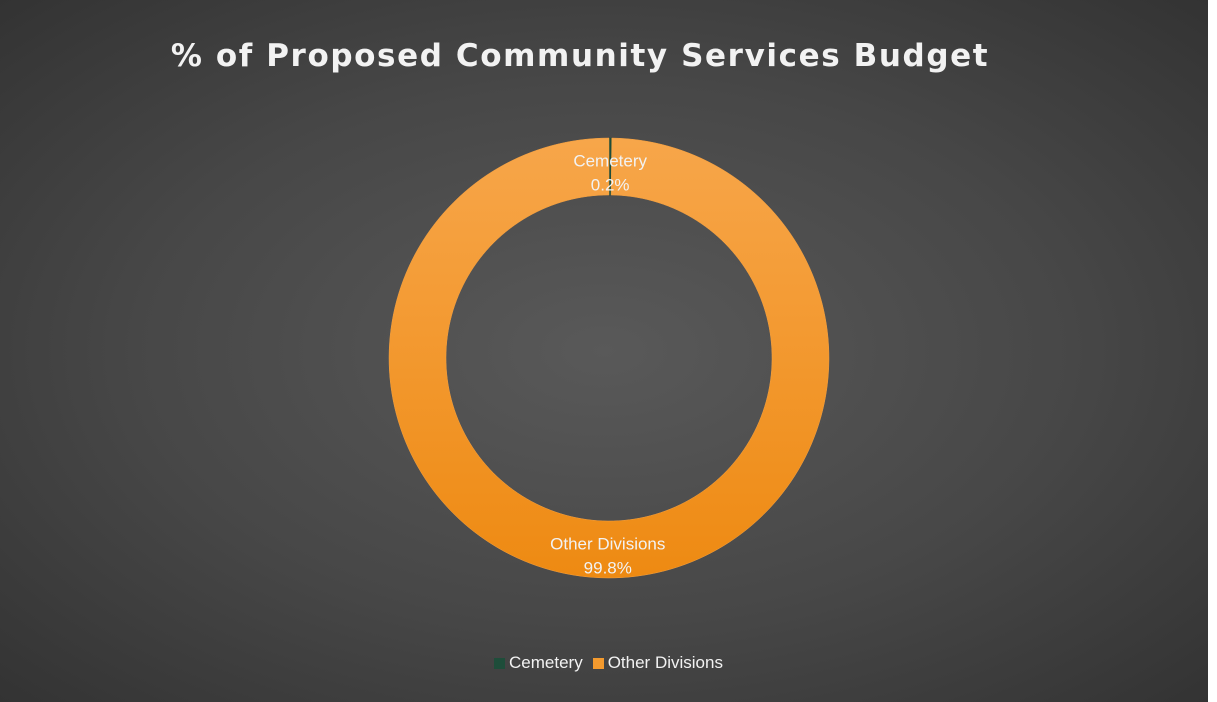  I want to click on chart-title: % of Proposed Community Services Budget, so click(580, 56).